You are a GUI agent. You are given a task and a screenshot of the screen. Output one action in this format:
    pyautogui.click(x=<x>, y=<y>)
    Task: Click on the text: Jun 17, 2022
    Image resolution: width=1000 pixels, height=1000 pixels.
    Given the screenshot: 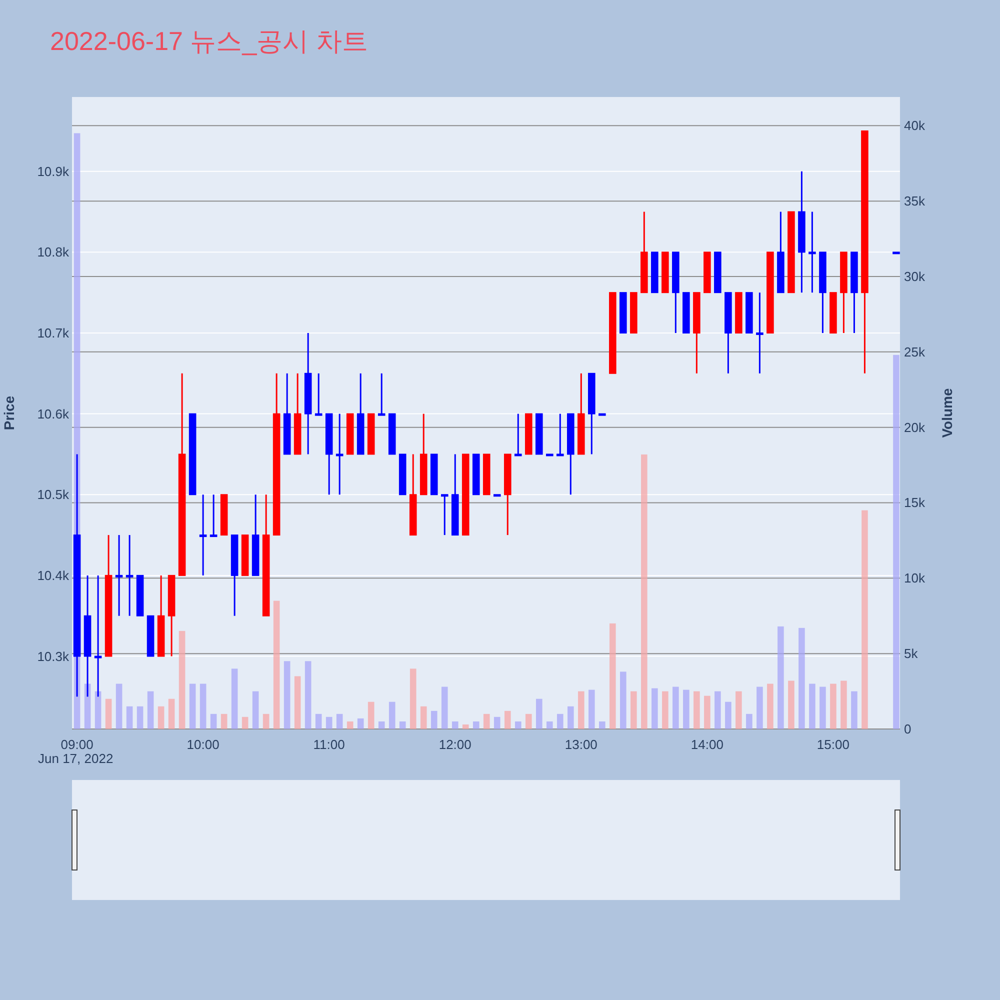 What is the action you would take?
    pyautogui.click(x=76, y=758)
    